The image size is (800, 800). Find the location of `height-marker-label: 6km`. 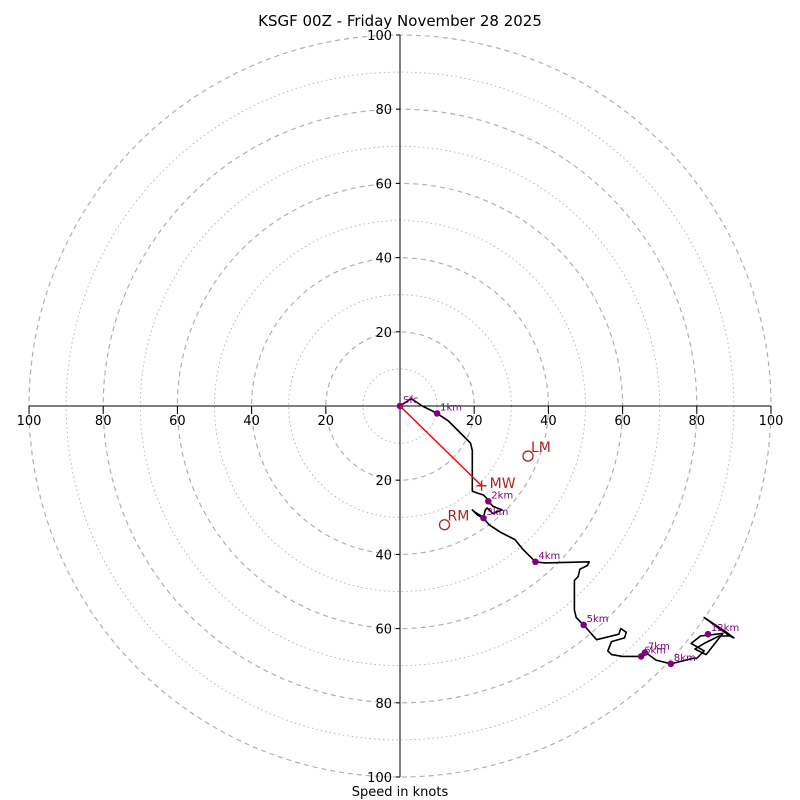

height-marker-label: 6km is located at coordinates (655, 650).